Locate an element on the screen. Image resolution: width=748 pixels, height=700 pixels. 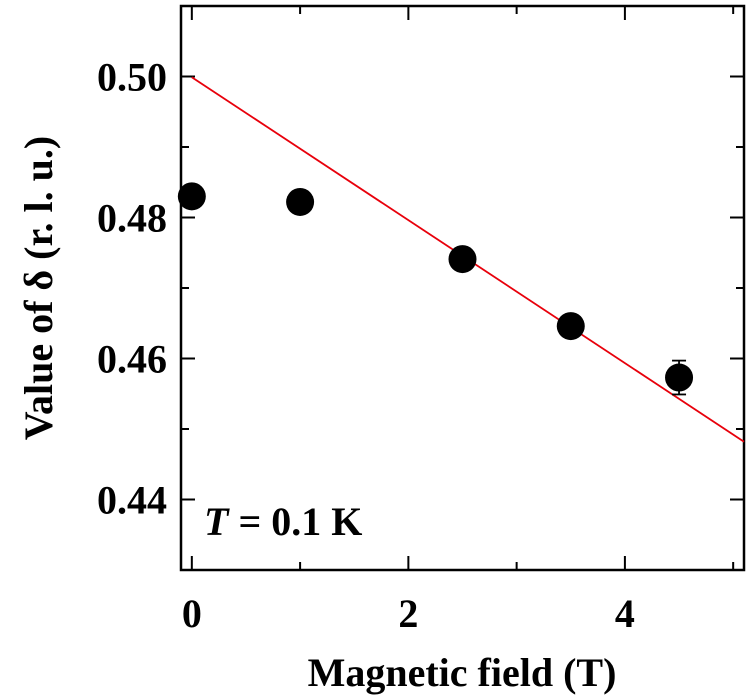
annotation-text: = 0.1 K is located at coordinates (295, 521).